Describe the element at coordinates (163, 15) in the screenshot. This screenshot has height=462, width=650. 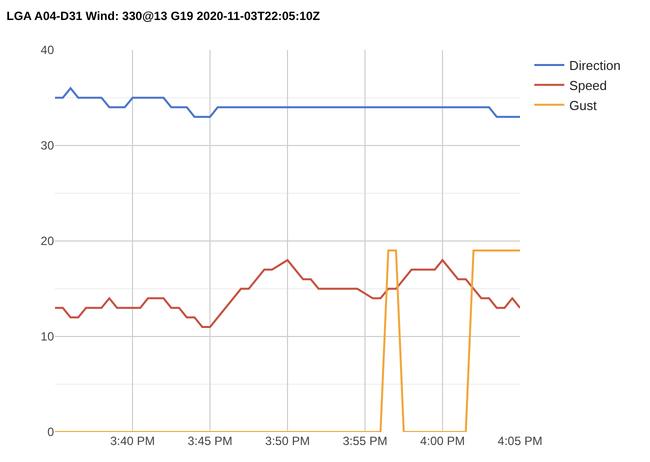
I see `chart-title: LGA A04-D31 Wind: 330@13 G19 2020-11-03T22:05:10Z` at that location.